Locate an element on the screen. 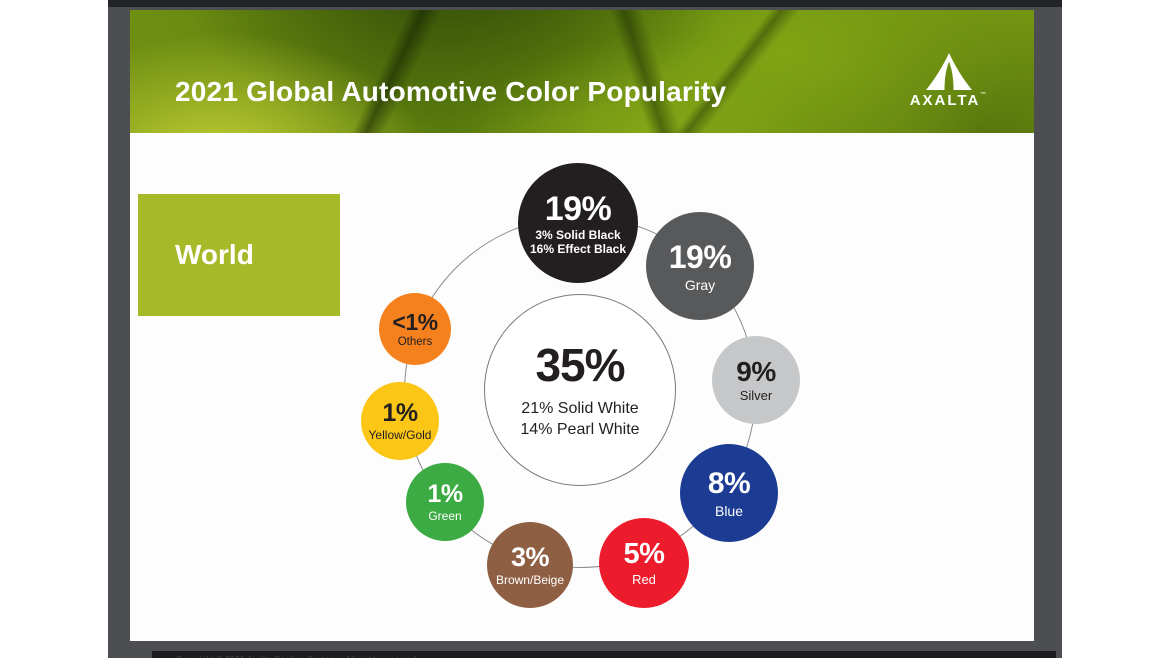 Image resolution: width=1170 pixels, height=658 pixels. color-circle-others: <1% Others is located at coordinates (415, 329).